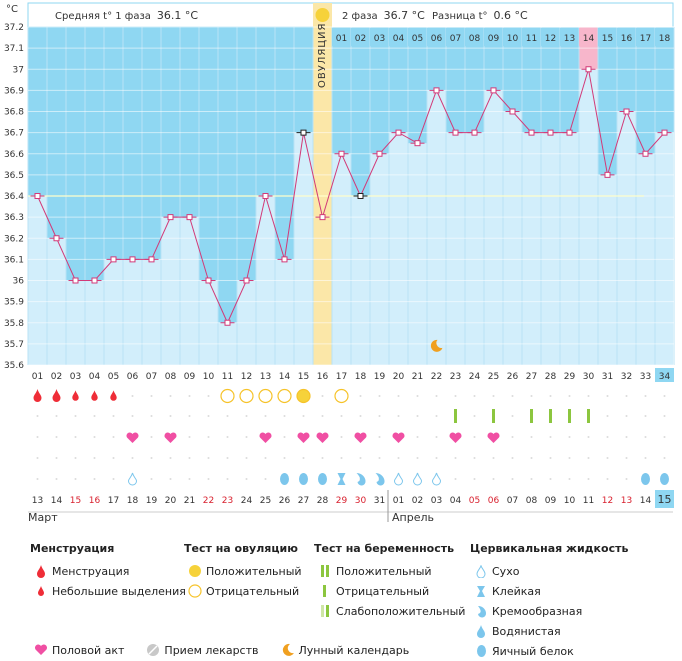  Describe the element at coordinates (14, 366) in the screenshot. I see `y-tick-label: 35.6` at that location.